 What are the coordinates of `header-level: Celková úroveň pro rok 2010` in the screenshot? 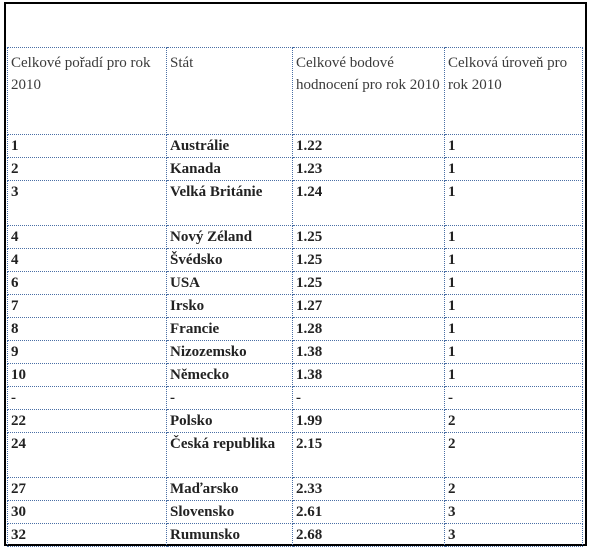 It's located at (513, 91).